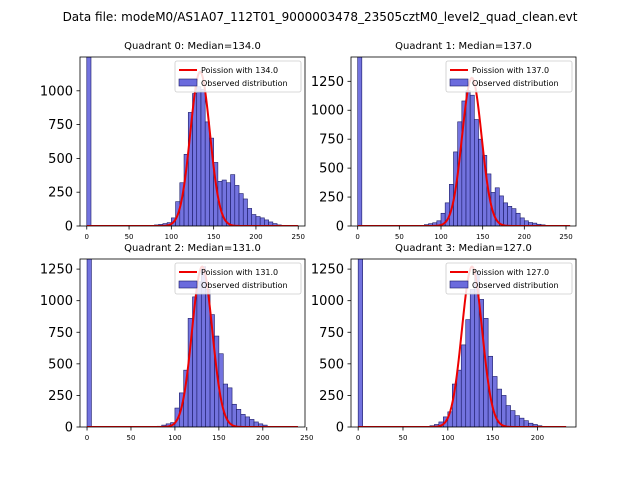 This screenshot has width=640, height=480. Describe the element at coordinates (463, 248) in the screenshot. I see `subplot-title: Quadrant 3: Median=127.0` at that location.